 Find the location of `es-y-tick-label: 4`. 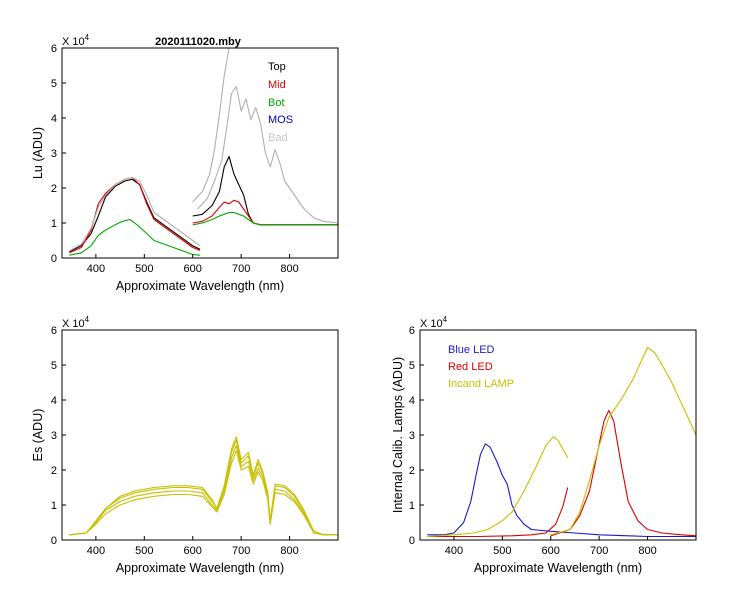

es-y-tick-label: 4 is located at coordinates (54, 401).